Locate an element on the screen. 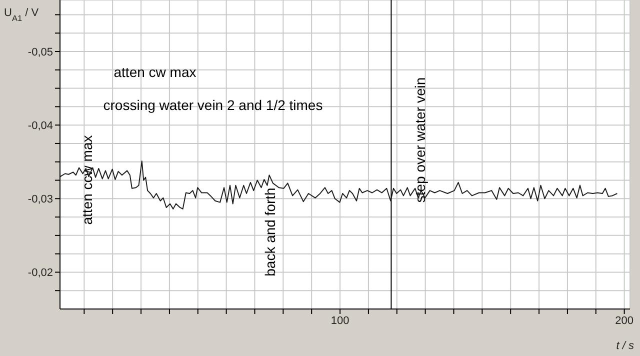 Image resolution: width=640 pixels, height=356 pixels. x-axis-title: t / s is located at coordinates (625, 346).